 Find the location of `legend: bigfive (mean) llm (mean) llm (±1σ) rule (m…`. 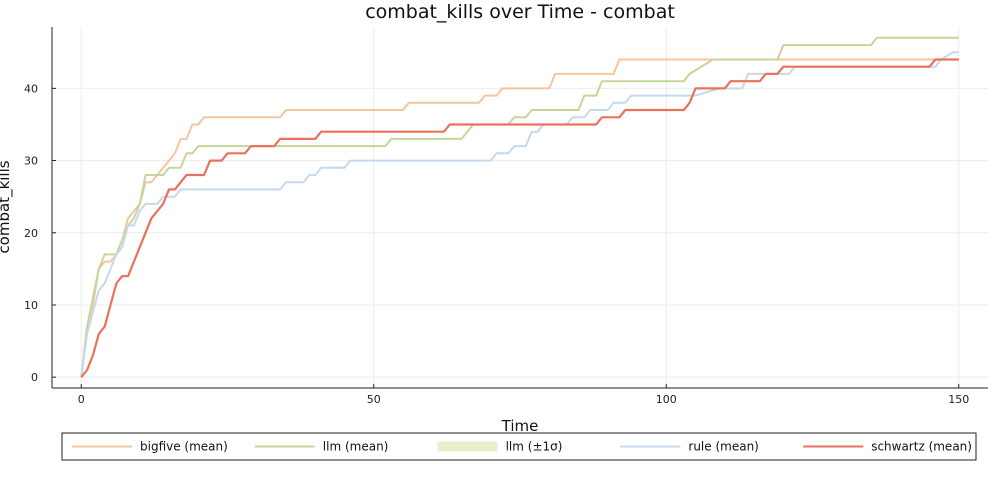

legend: bigfive (mean) llm (mean) llm (±1σ) rule (m… is located at coordinates (519, 446).